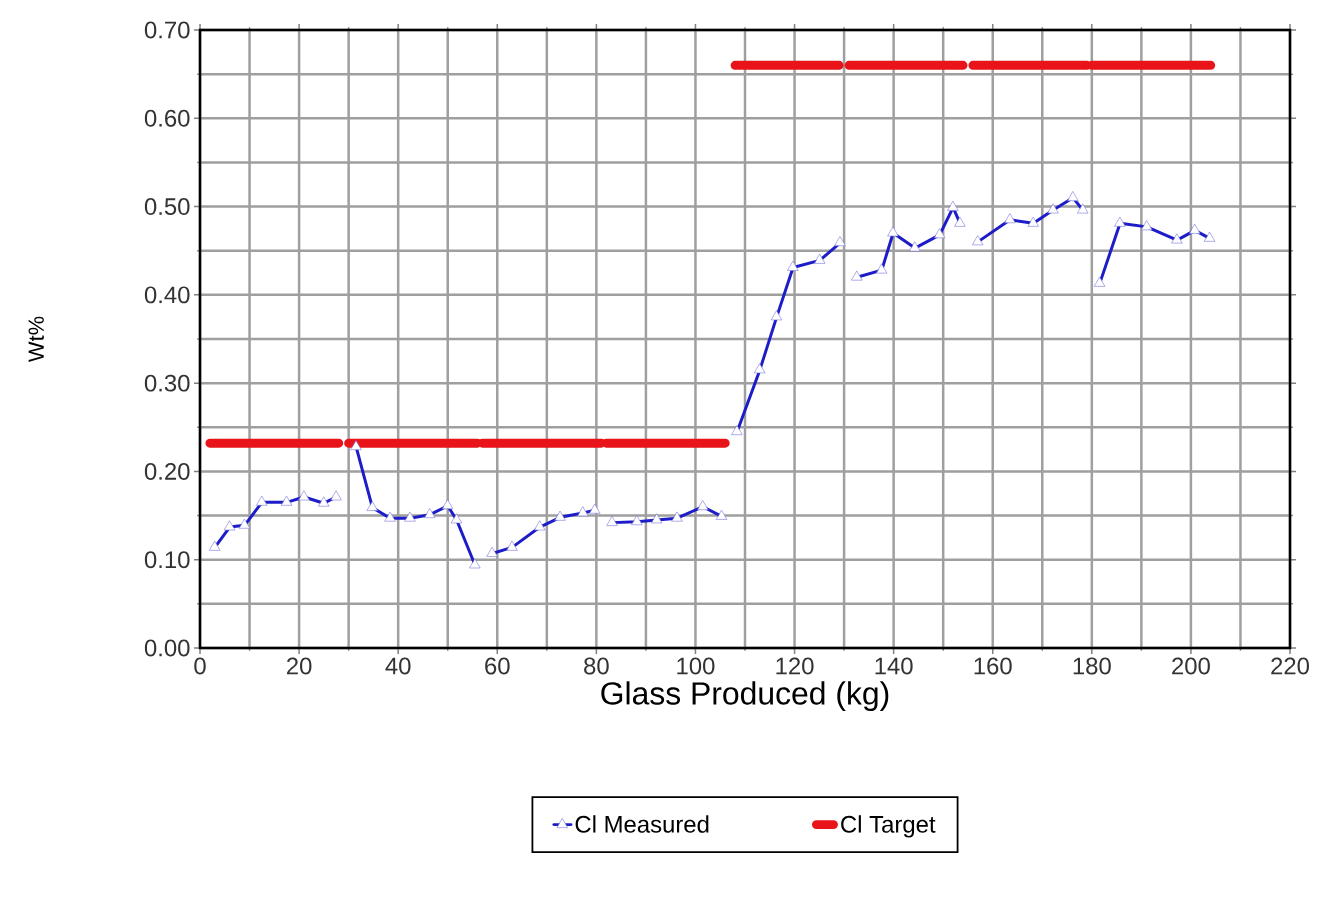  Describe the element at coordinates (167, 560) in the screenshot. I see `y-tick-label: 0.10` at that location.